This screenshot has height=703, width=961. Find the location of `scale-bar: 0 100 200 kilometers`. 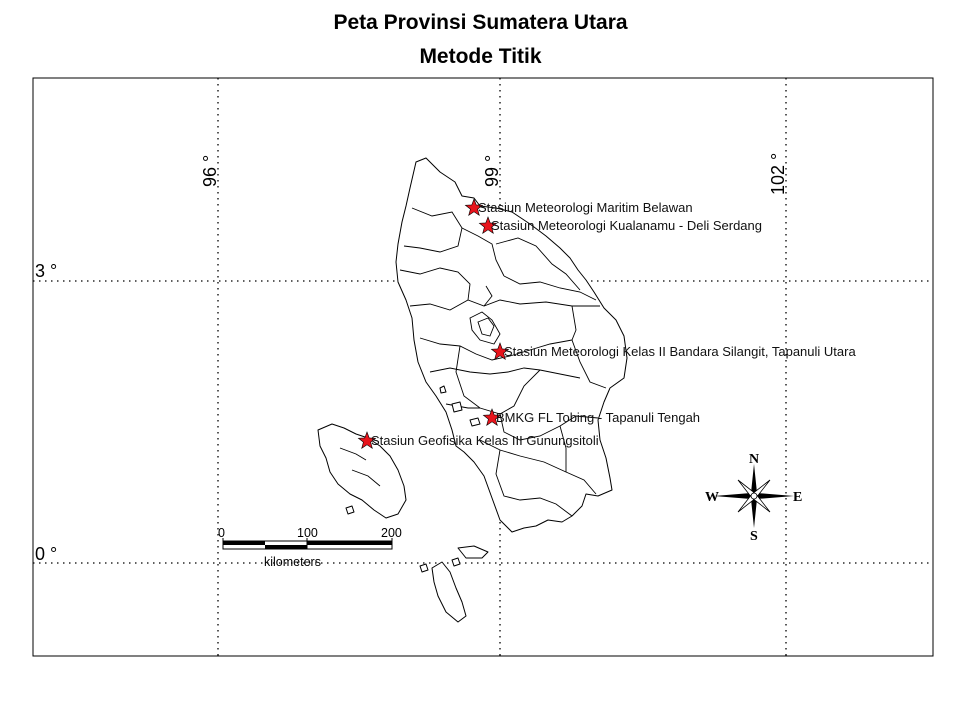

scale-bar: 0 100 200 kilometers is located at coordinates (310, 547).